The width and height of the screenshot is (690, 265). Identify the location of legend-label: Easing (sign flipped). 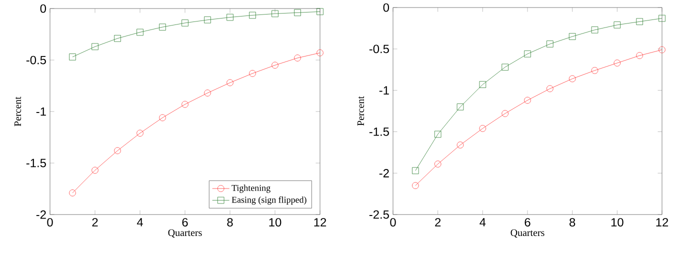
(269, 200).